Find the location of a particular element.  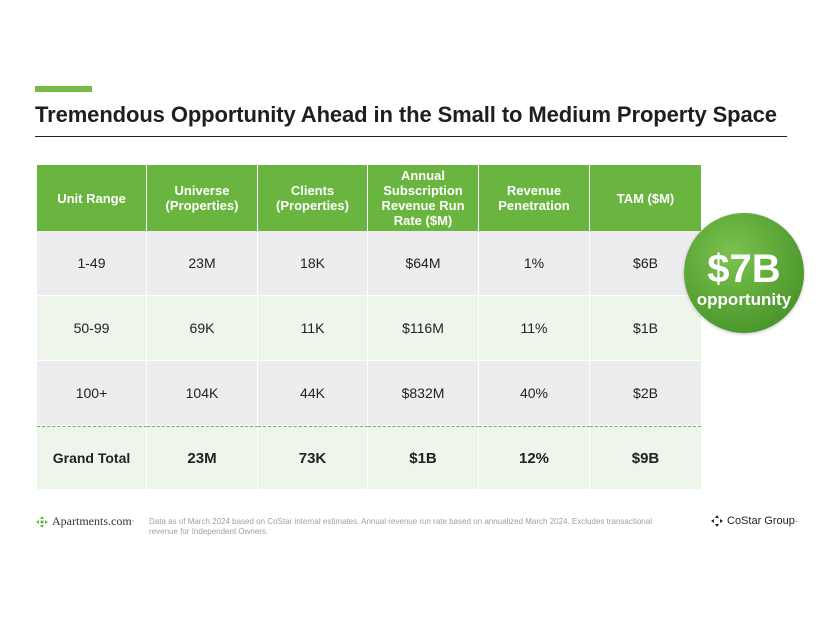

header-unit-range: Unit Range is located at coordinates (92, 198).